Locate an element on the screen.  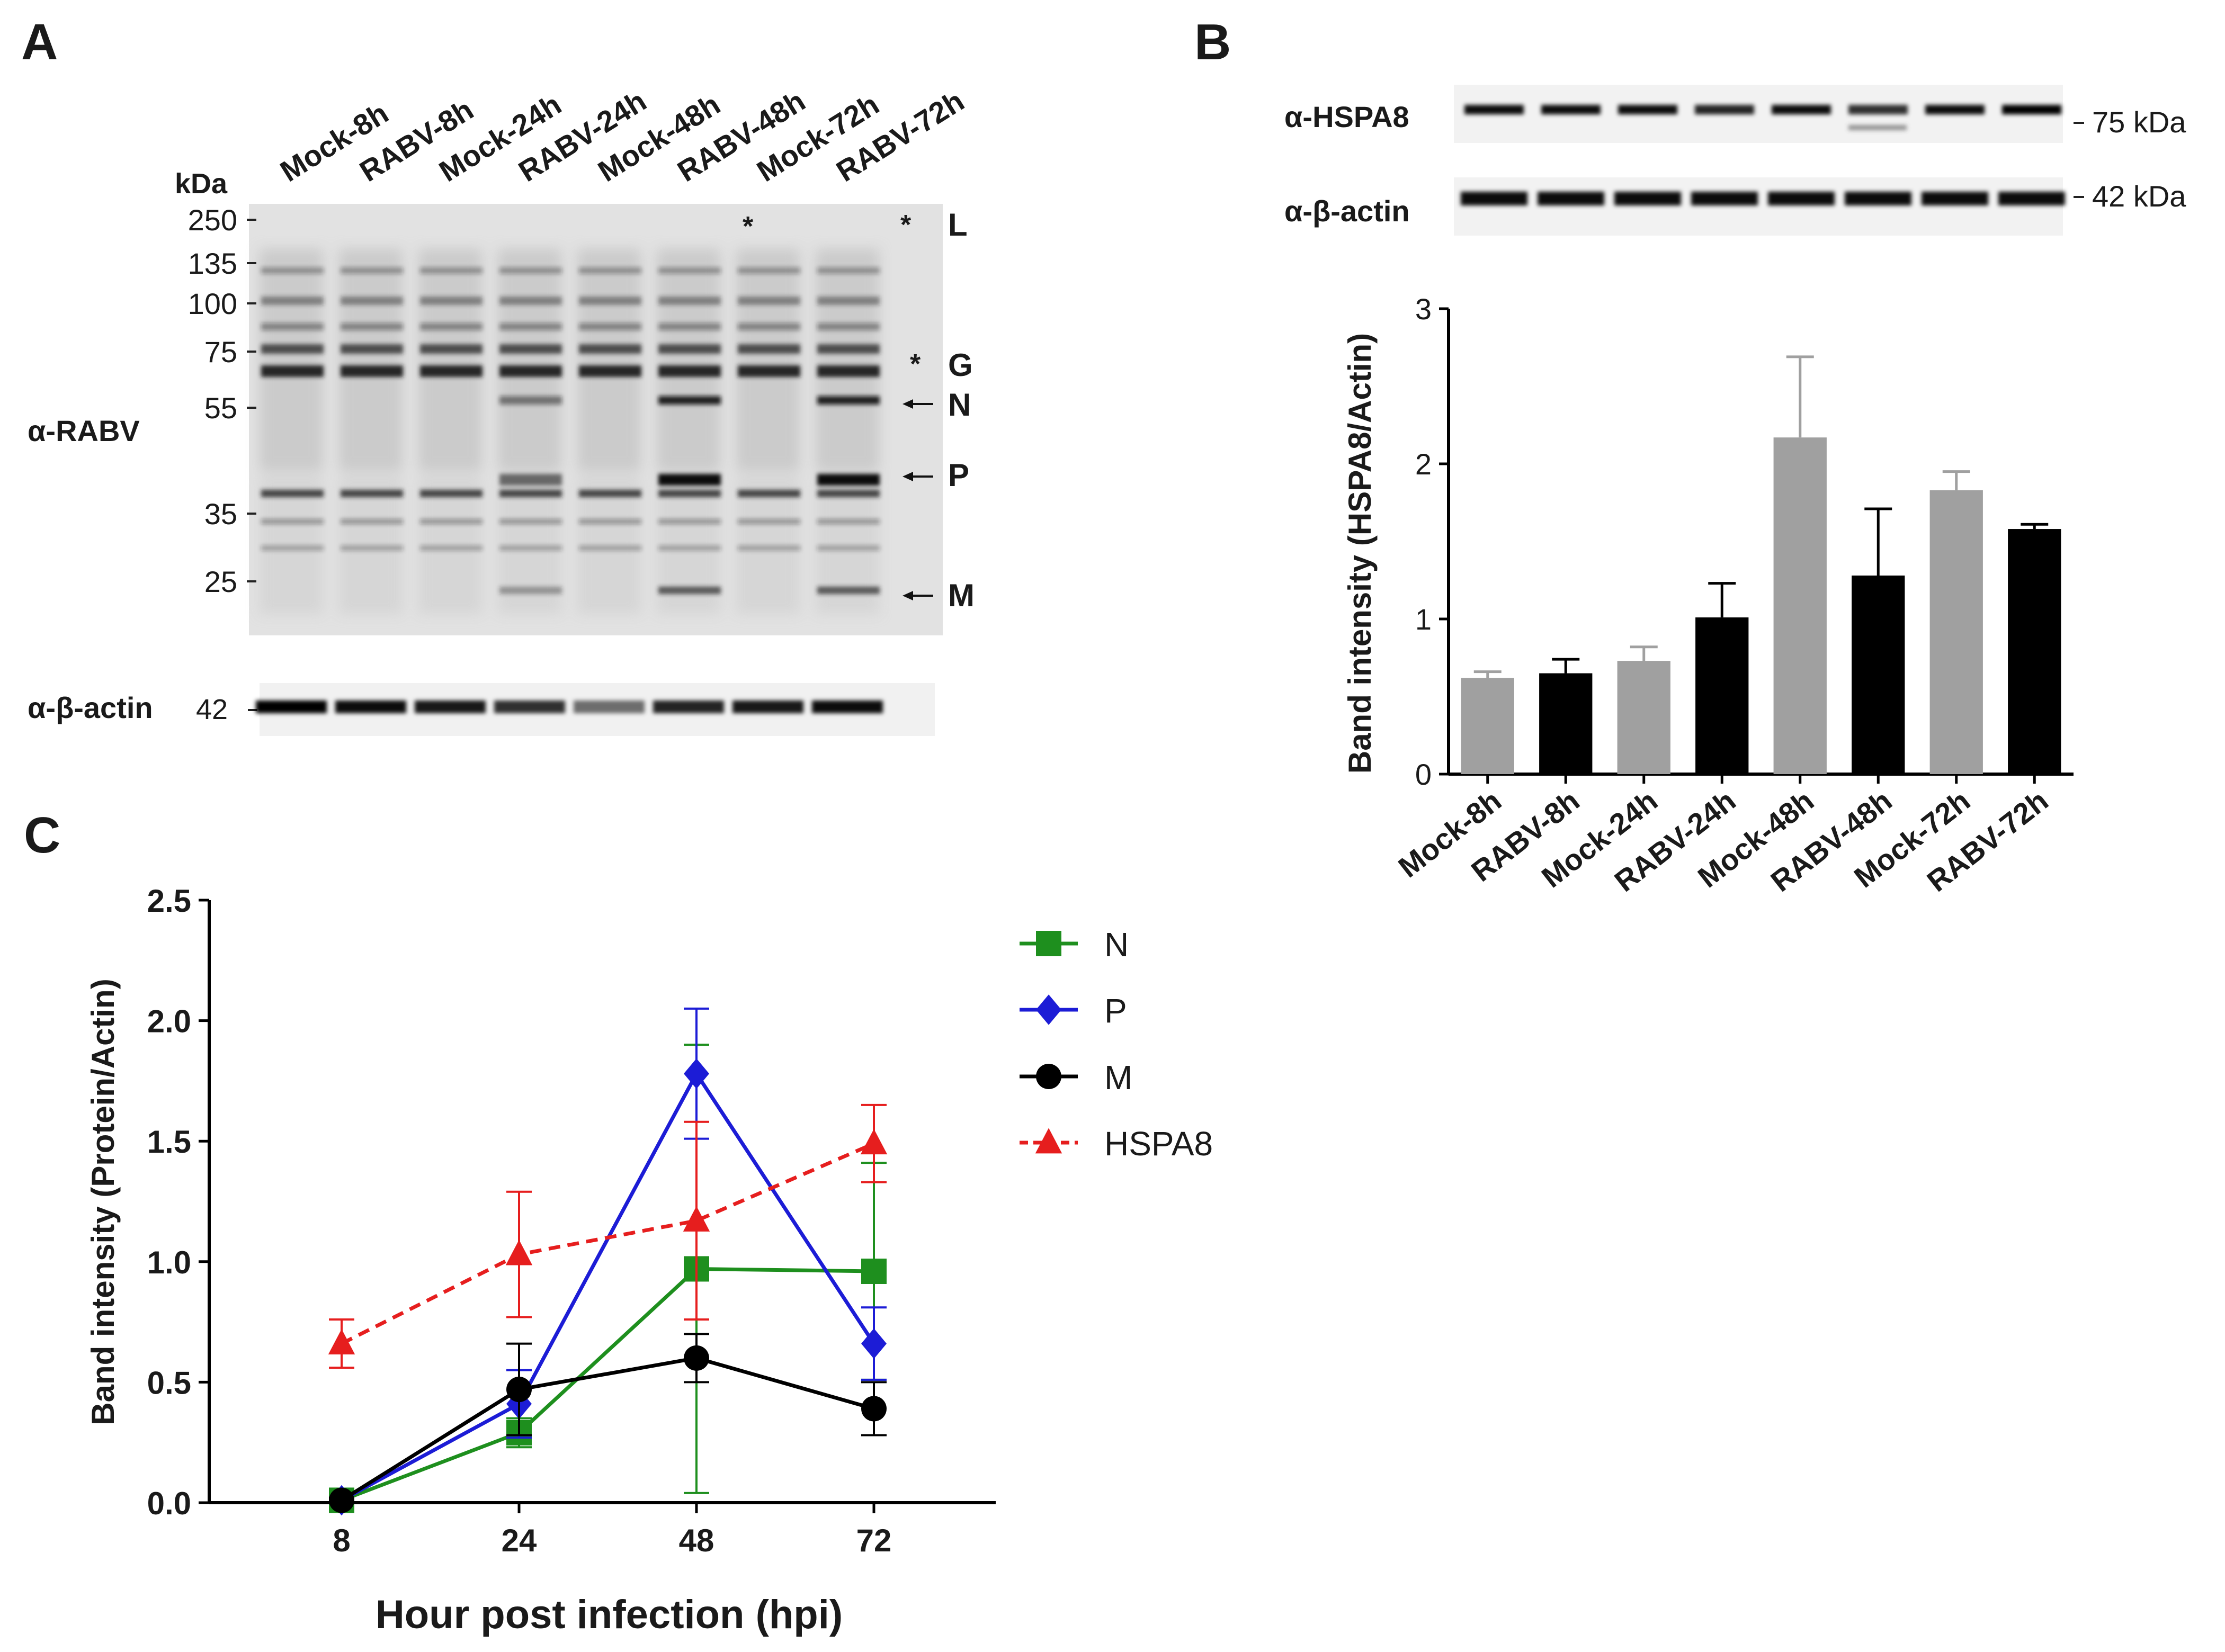
series-m is located at coordinates (608, 1423).